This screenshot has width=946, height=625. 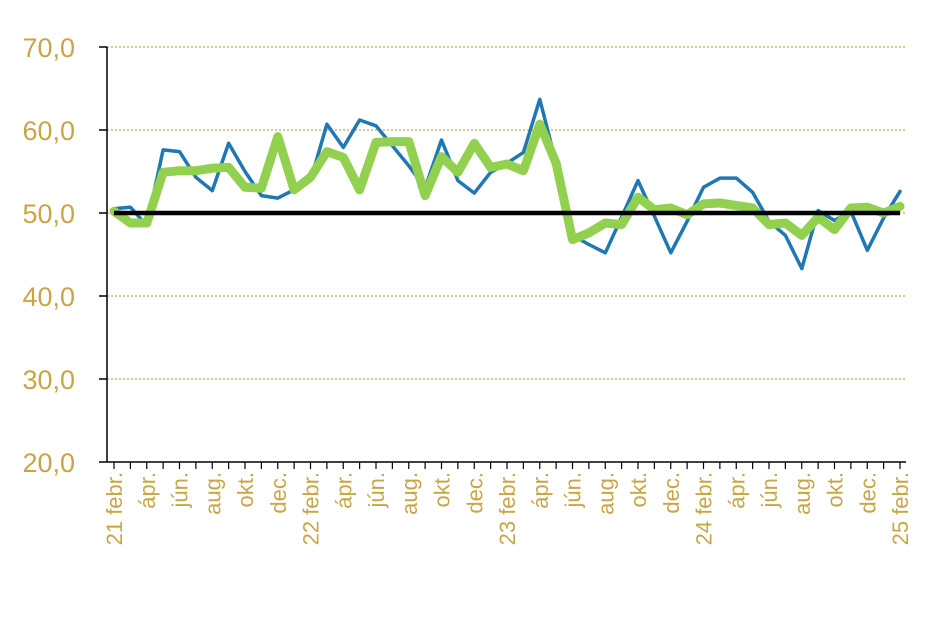 What do you see at coordinates (48, 214) in the screenshot?
I see `y-tick-label: 50,0` at bounding box center [48, 214].